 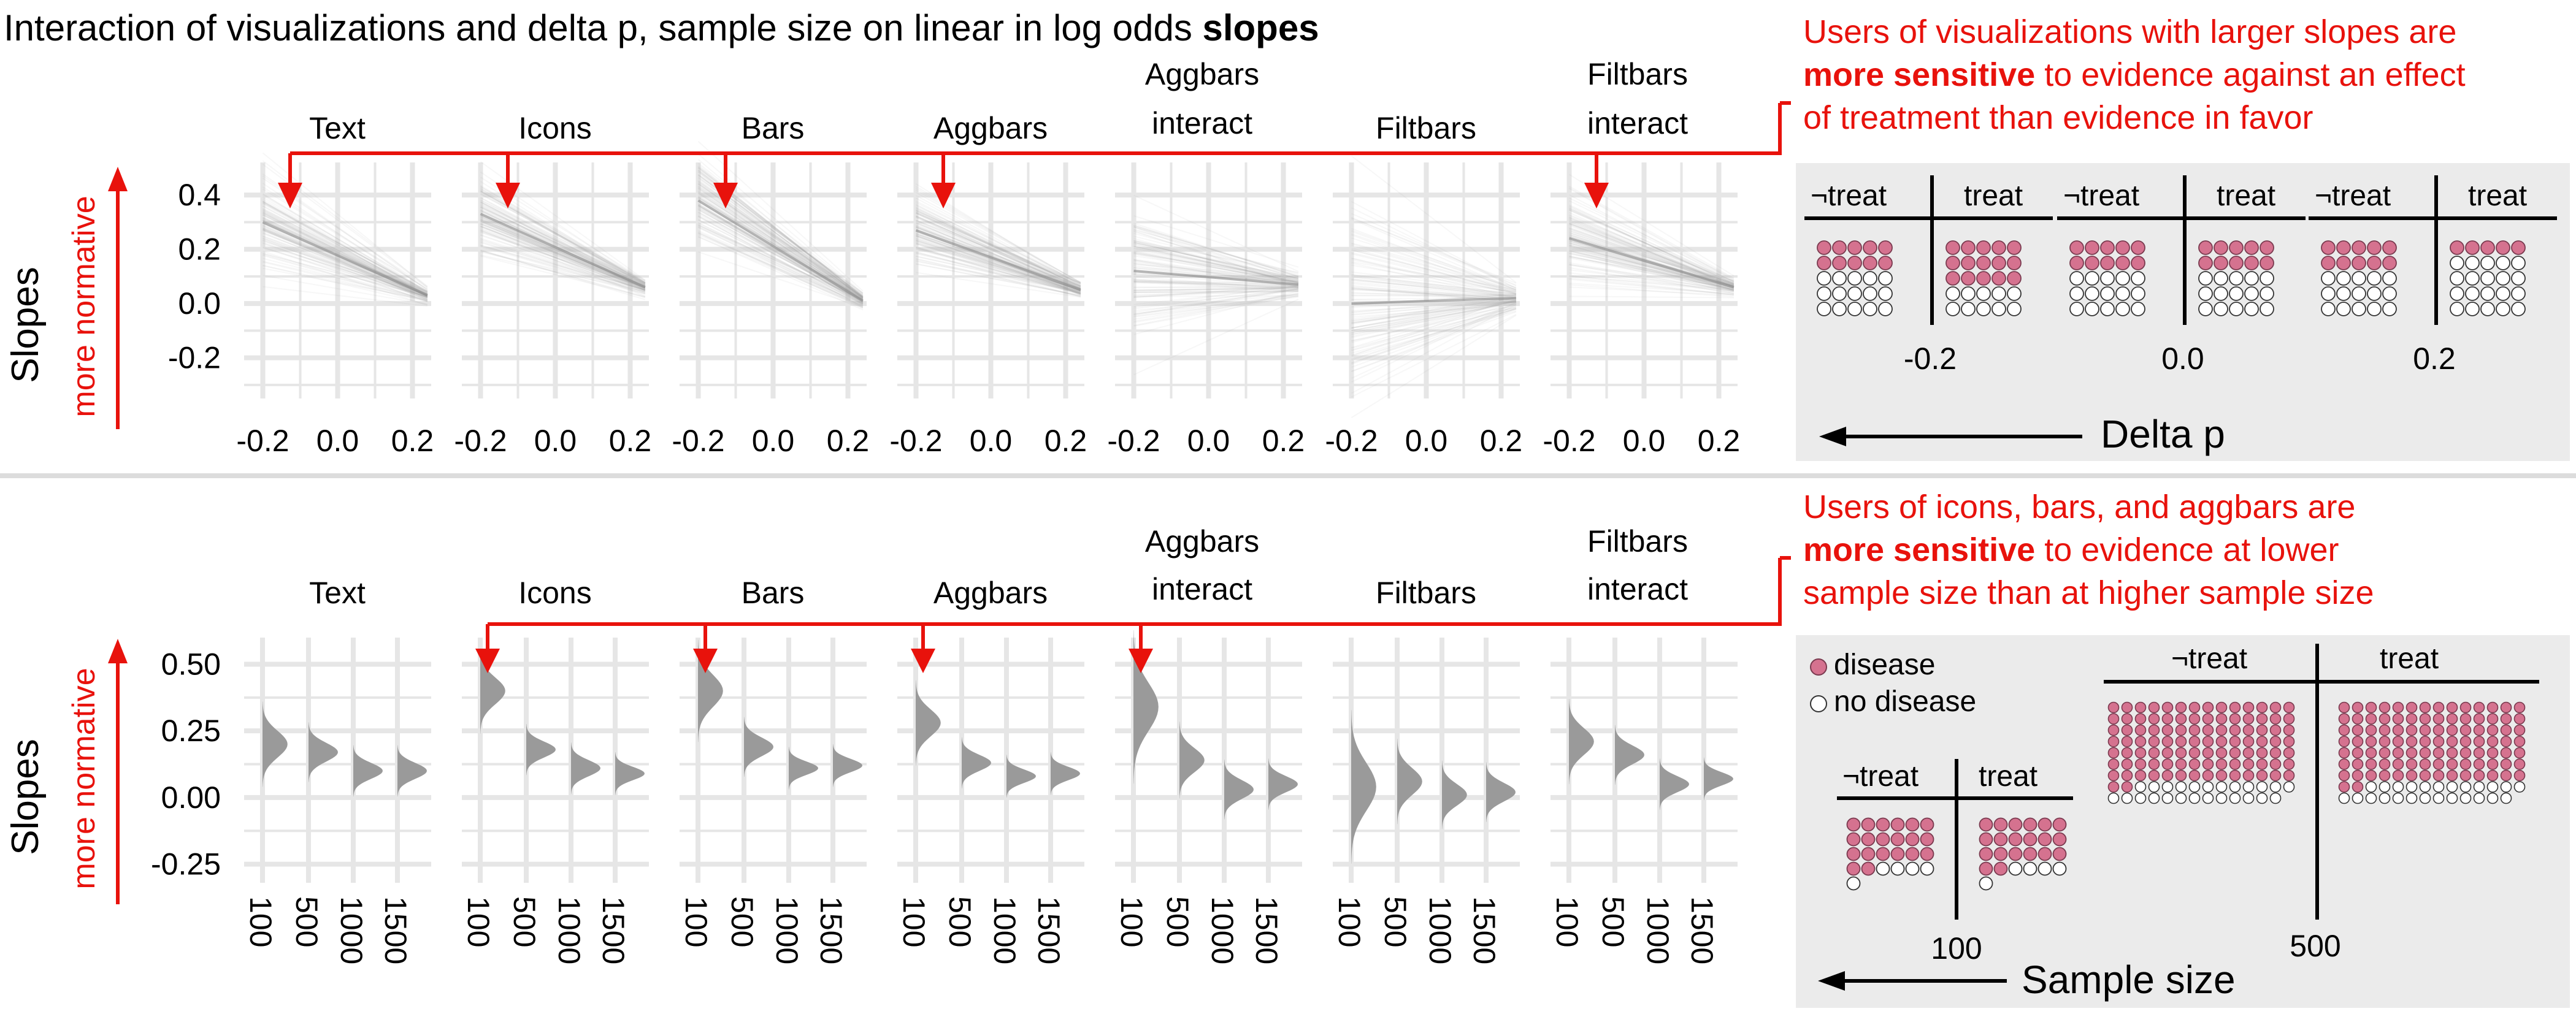 What do you see at coordinates (742, 921) in the screenshot?
I see `bottom-xtick-2-1: 500` at bounding box center [742, 921].